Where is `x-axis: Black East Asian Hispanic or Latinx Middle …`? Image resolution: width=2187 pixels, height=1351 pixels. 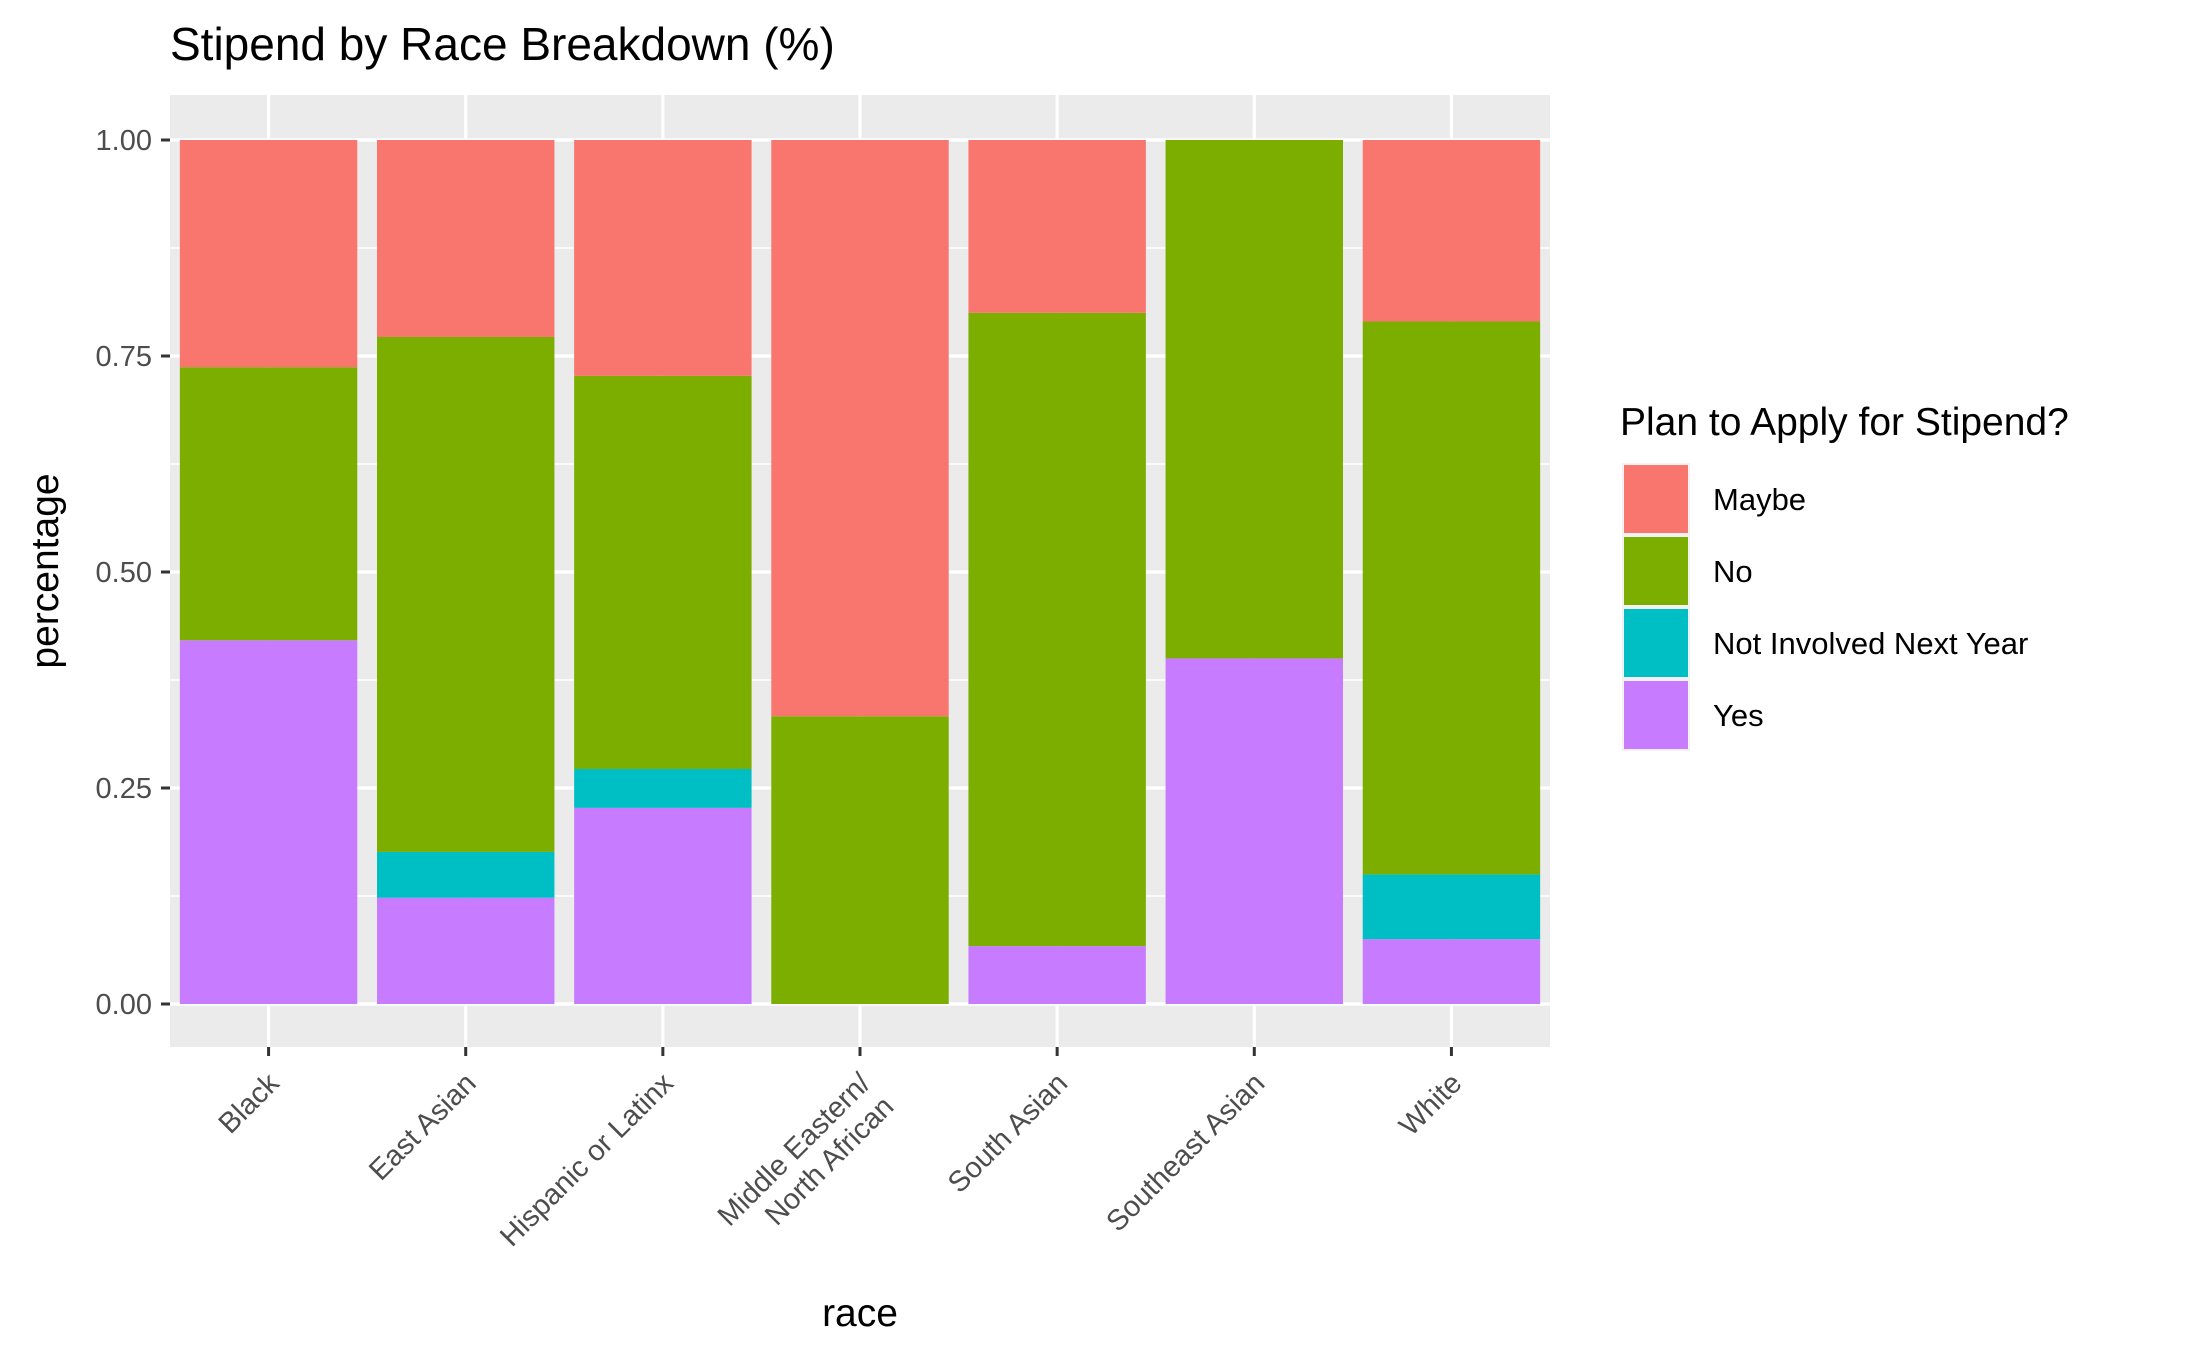 x-axis: Black East Asian Hispanic or Latinx Middle … is located at coordinates (840, 1151).